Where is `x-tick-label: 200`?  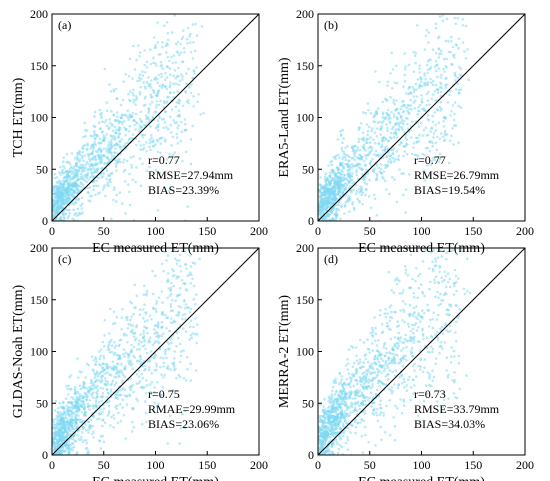 x-tick-label: 200 is located at coordinates (525, 231).